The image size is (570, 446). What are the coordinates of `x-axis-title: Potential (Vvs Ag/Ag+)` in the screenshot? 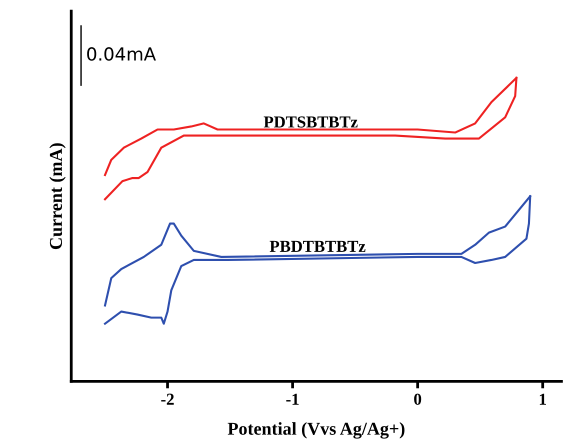 It's located at (316, 430).